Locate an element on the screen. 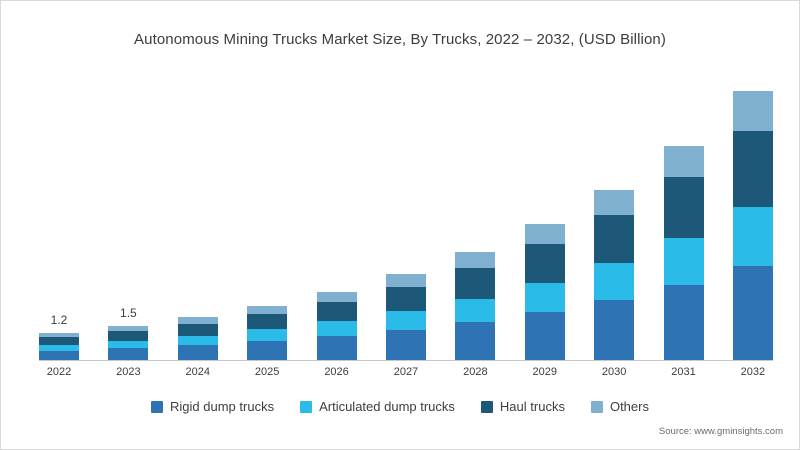  legend-item: Haul trucks is located at coordinates (522, 406).